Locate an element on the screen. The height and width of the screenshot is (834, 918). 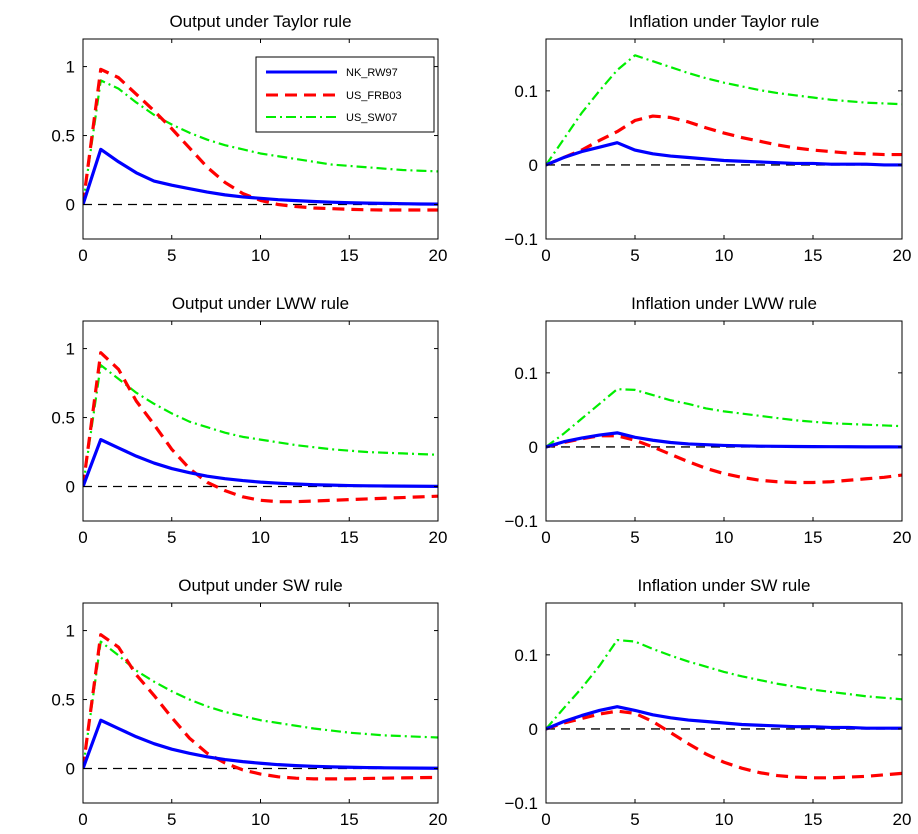
panel-1: Output under Taylor rule 0 5 10 15 20 0 0.5 1 is located at coordinates (249, 138).